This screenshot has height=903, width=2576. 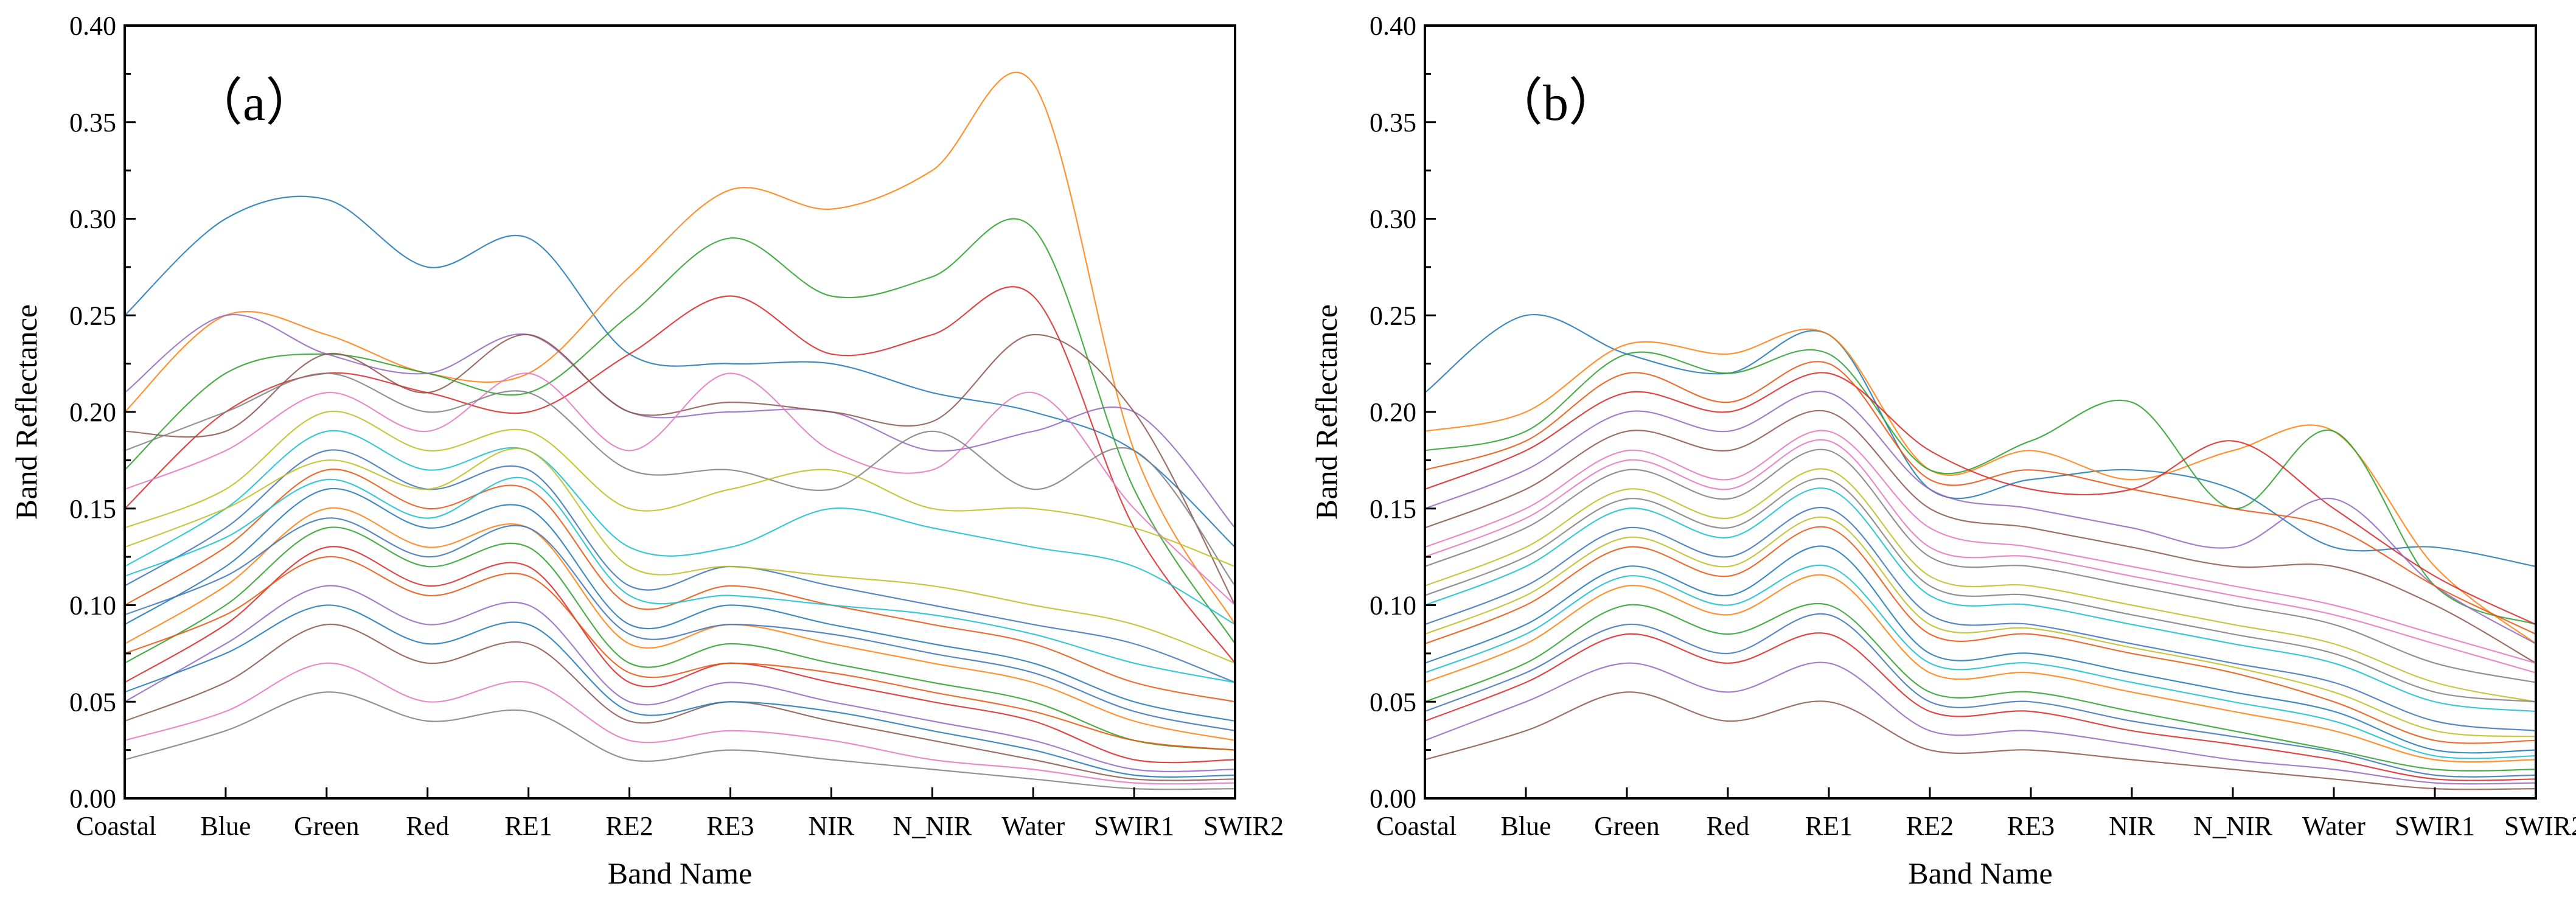 I want to click on spectrum-line-s25, so click(x=680, y=691).